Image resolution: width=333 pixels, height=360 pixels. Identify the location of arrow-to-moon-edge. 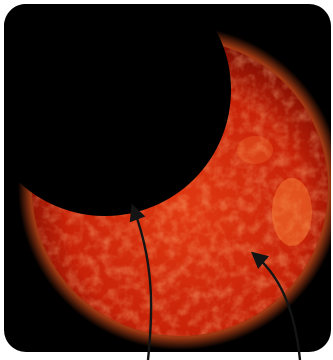
(141, 281).